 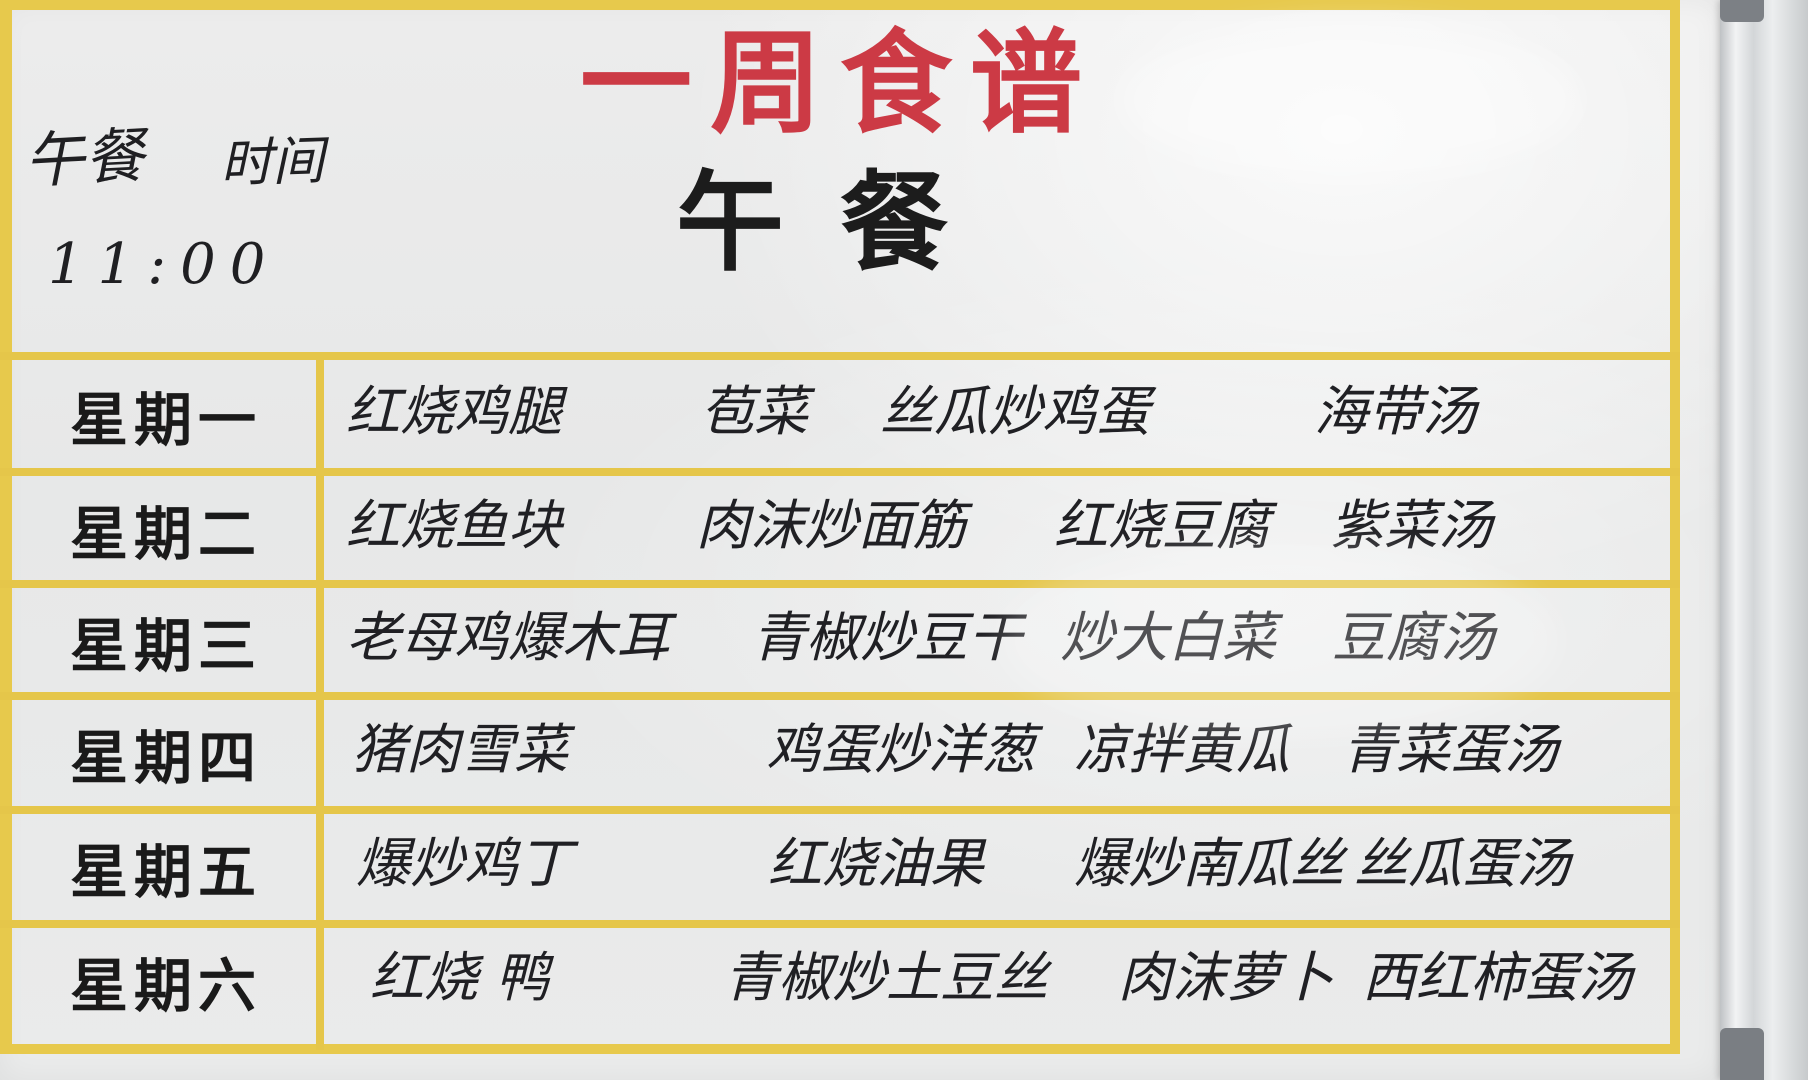 What do you see at coordinates (754, 411) in the screenshot?
I see `dish-item: 苞菜` at bounding box center [754, 411].